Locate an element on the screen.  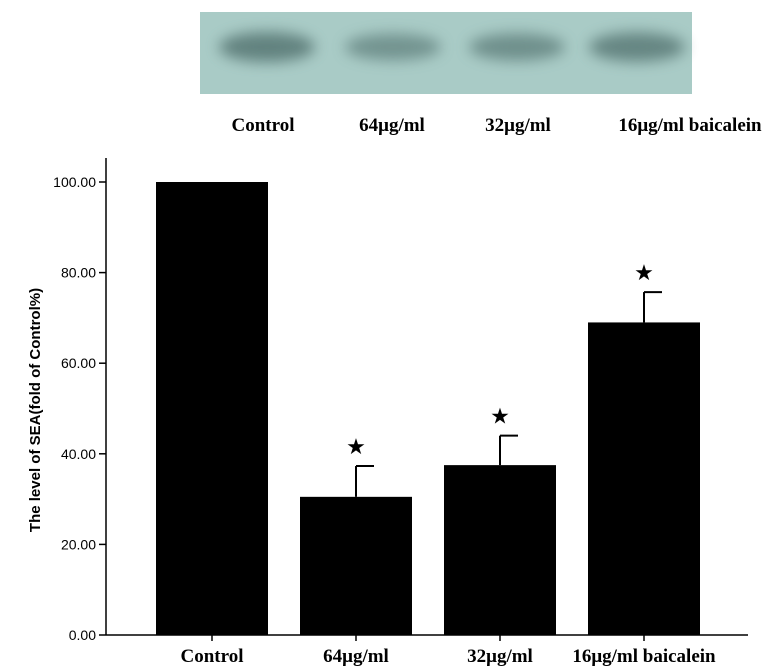
western-blot-panel: Control 64μg/ml 32μg/ml 16μg/ml baicalein is located at coordinates (481, 74).